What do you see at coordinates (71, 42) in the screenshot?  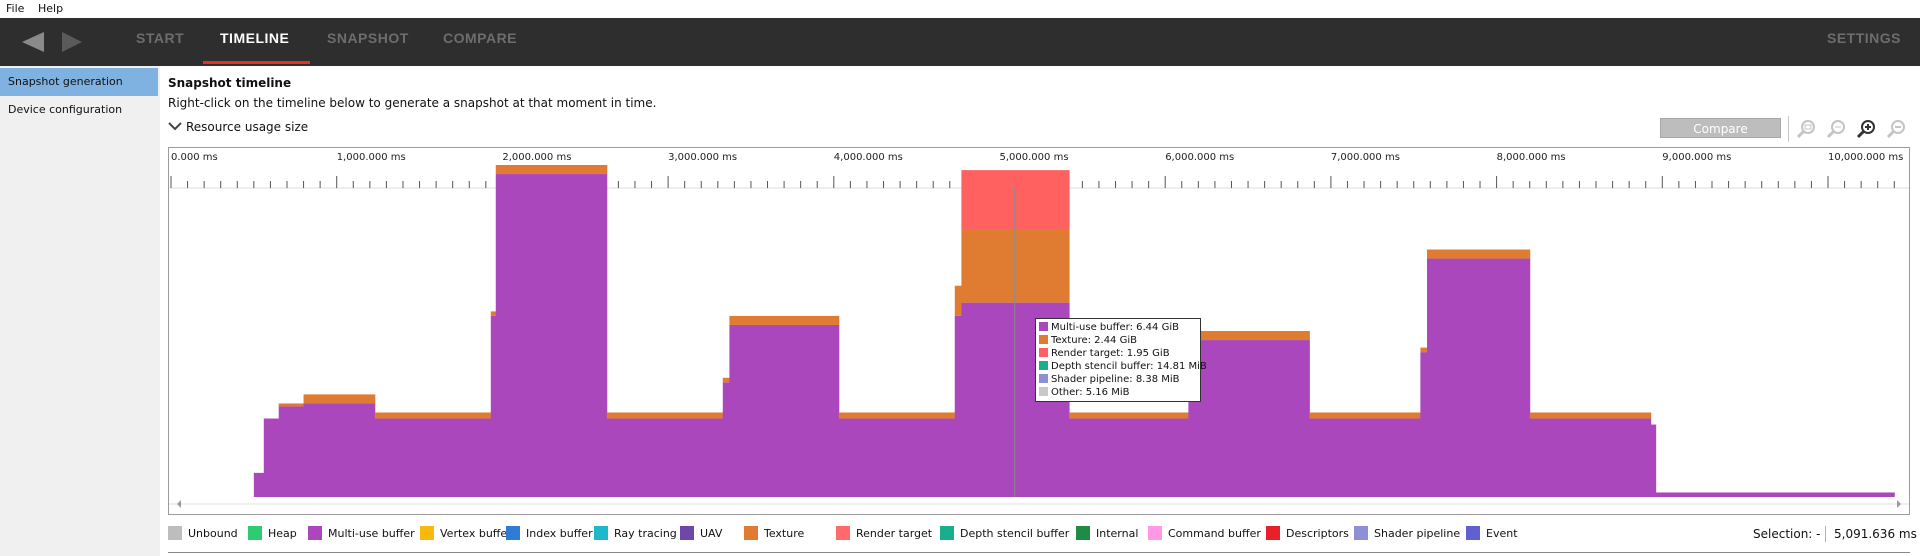 I see `forward-arrow-icon` at bounding box center [71, 42].